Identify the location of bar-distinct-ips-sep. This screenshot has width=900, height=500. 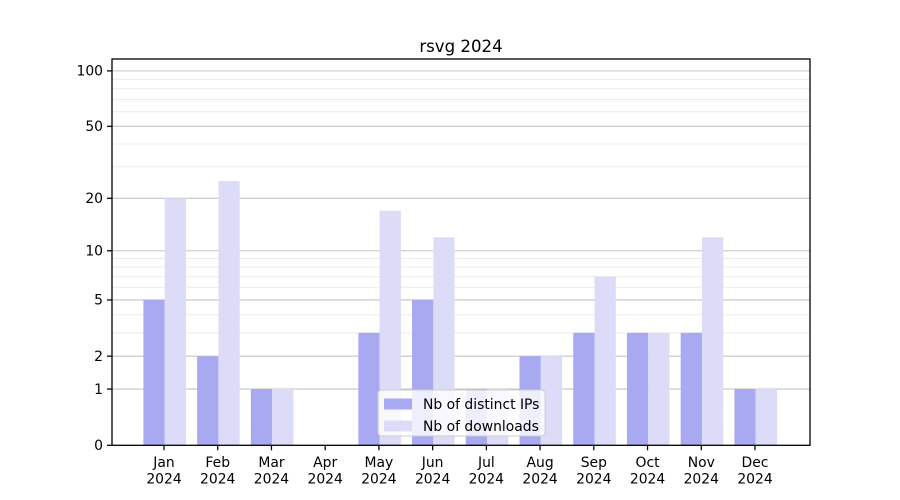
(584, 389).